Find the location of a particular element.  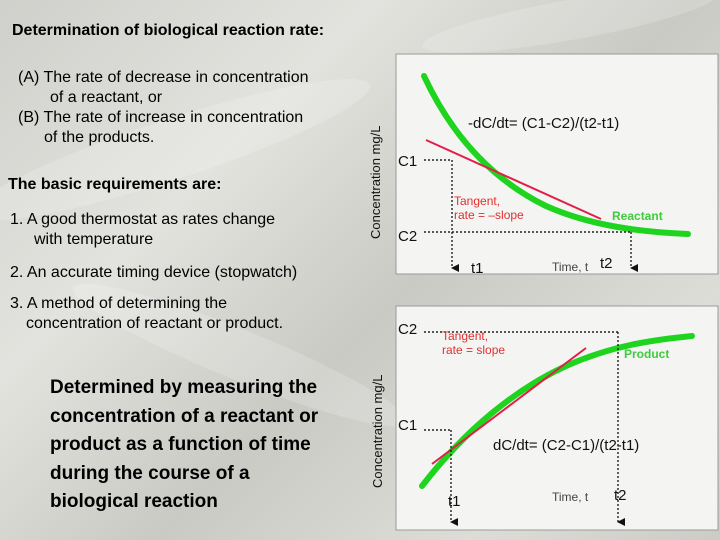

product-c-lower: C1 is located at coordinates (407, 425).